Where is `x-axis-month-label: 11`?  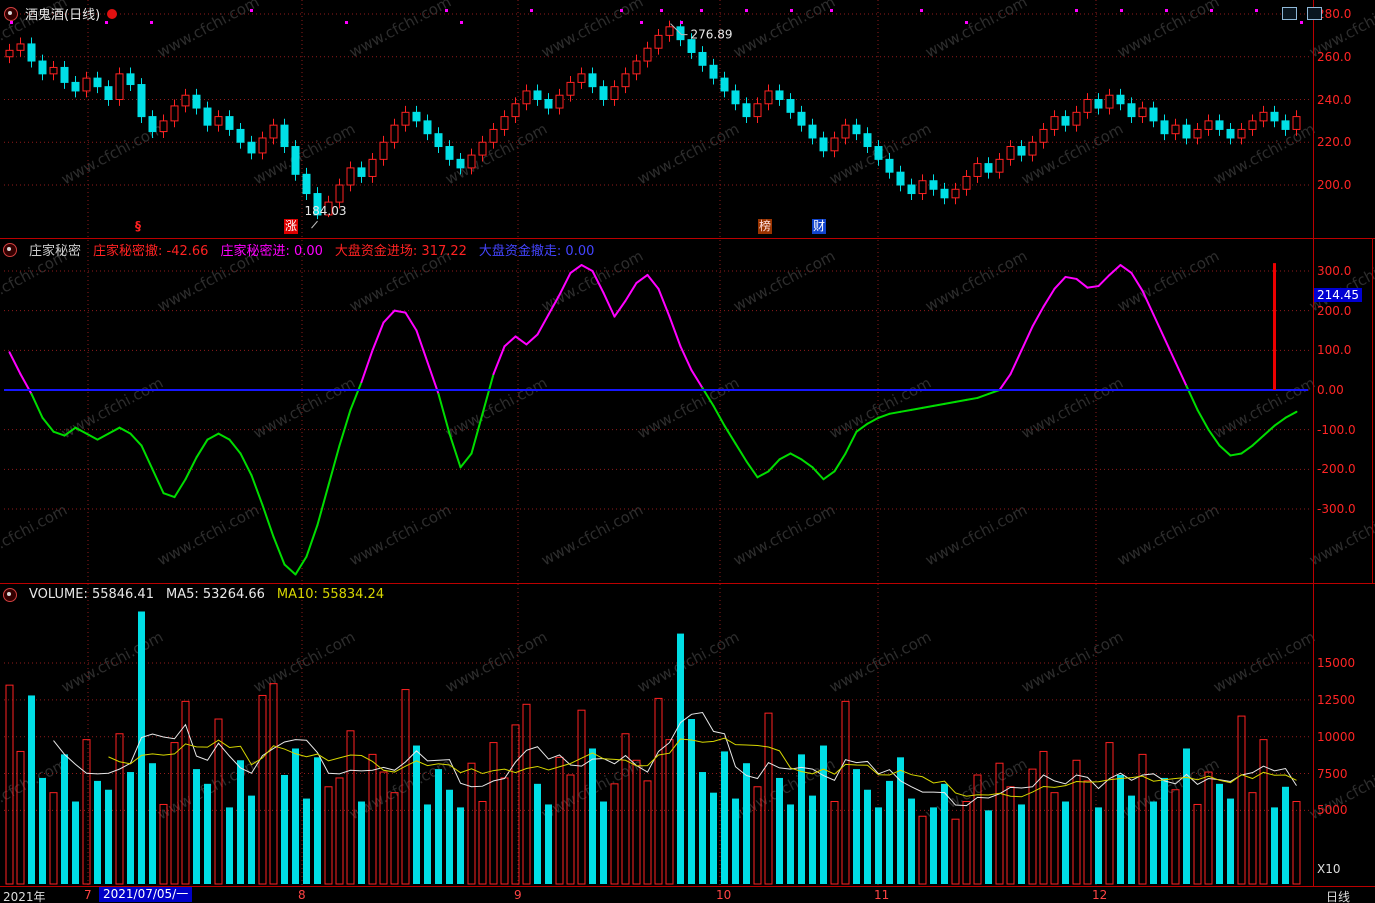 x-axis-month-label: 11 is located at coordinates (882, 895).